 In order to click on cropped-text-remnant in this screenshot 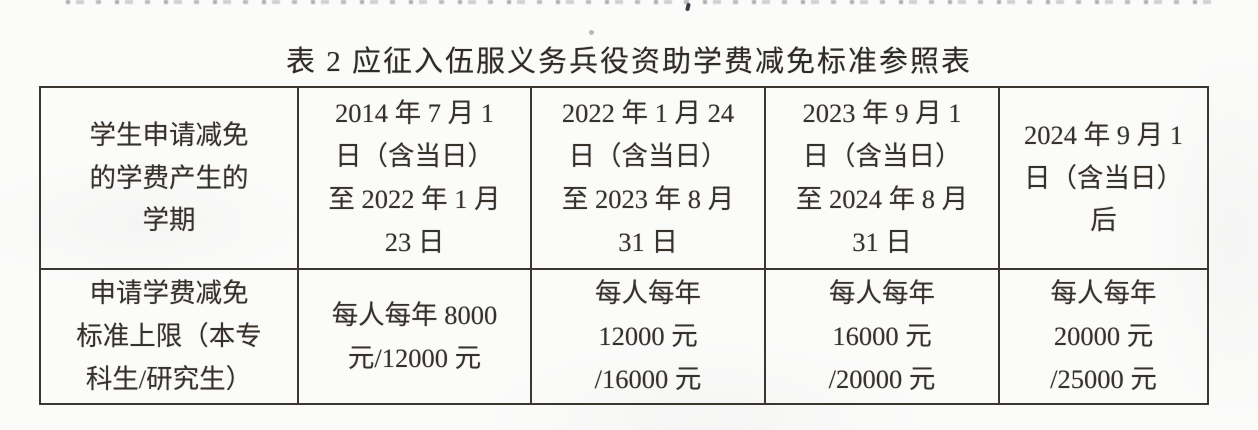, I will do `click(641, 2)`.